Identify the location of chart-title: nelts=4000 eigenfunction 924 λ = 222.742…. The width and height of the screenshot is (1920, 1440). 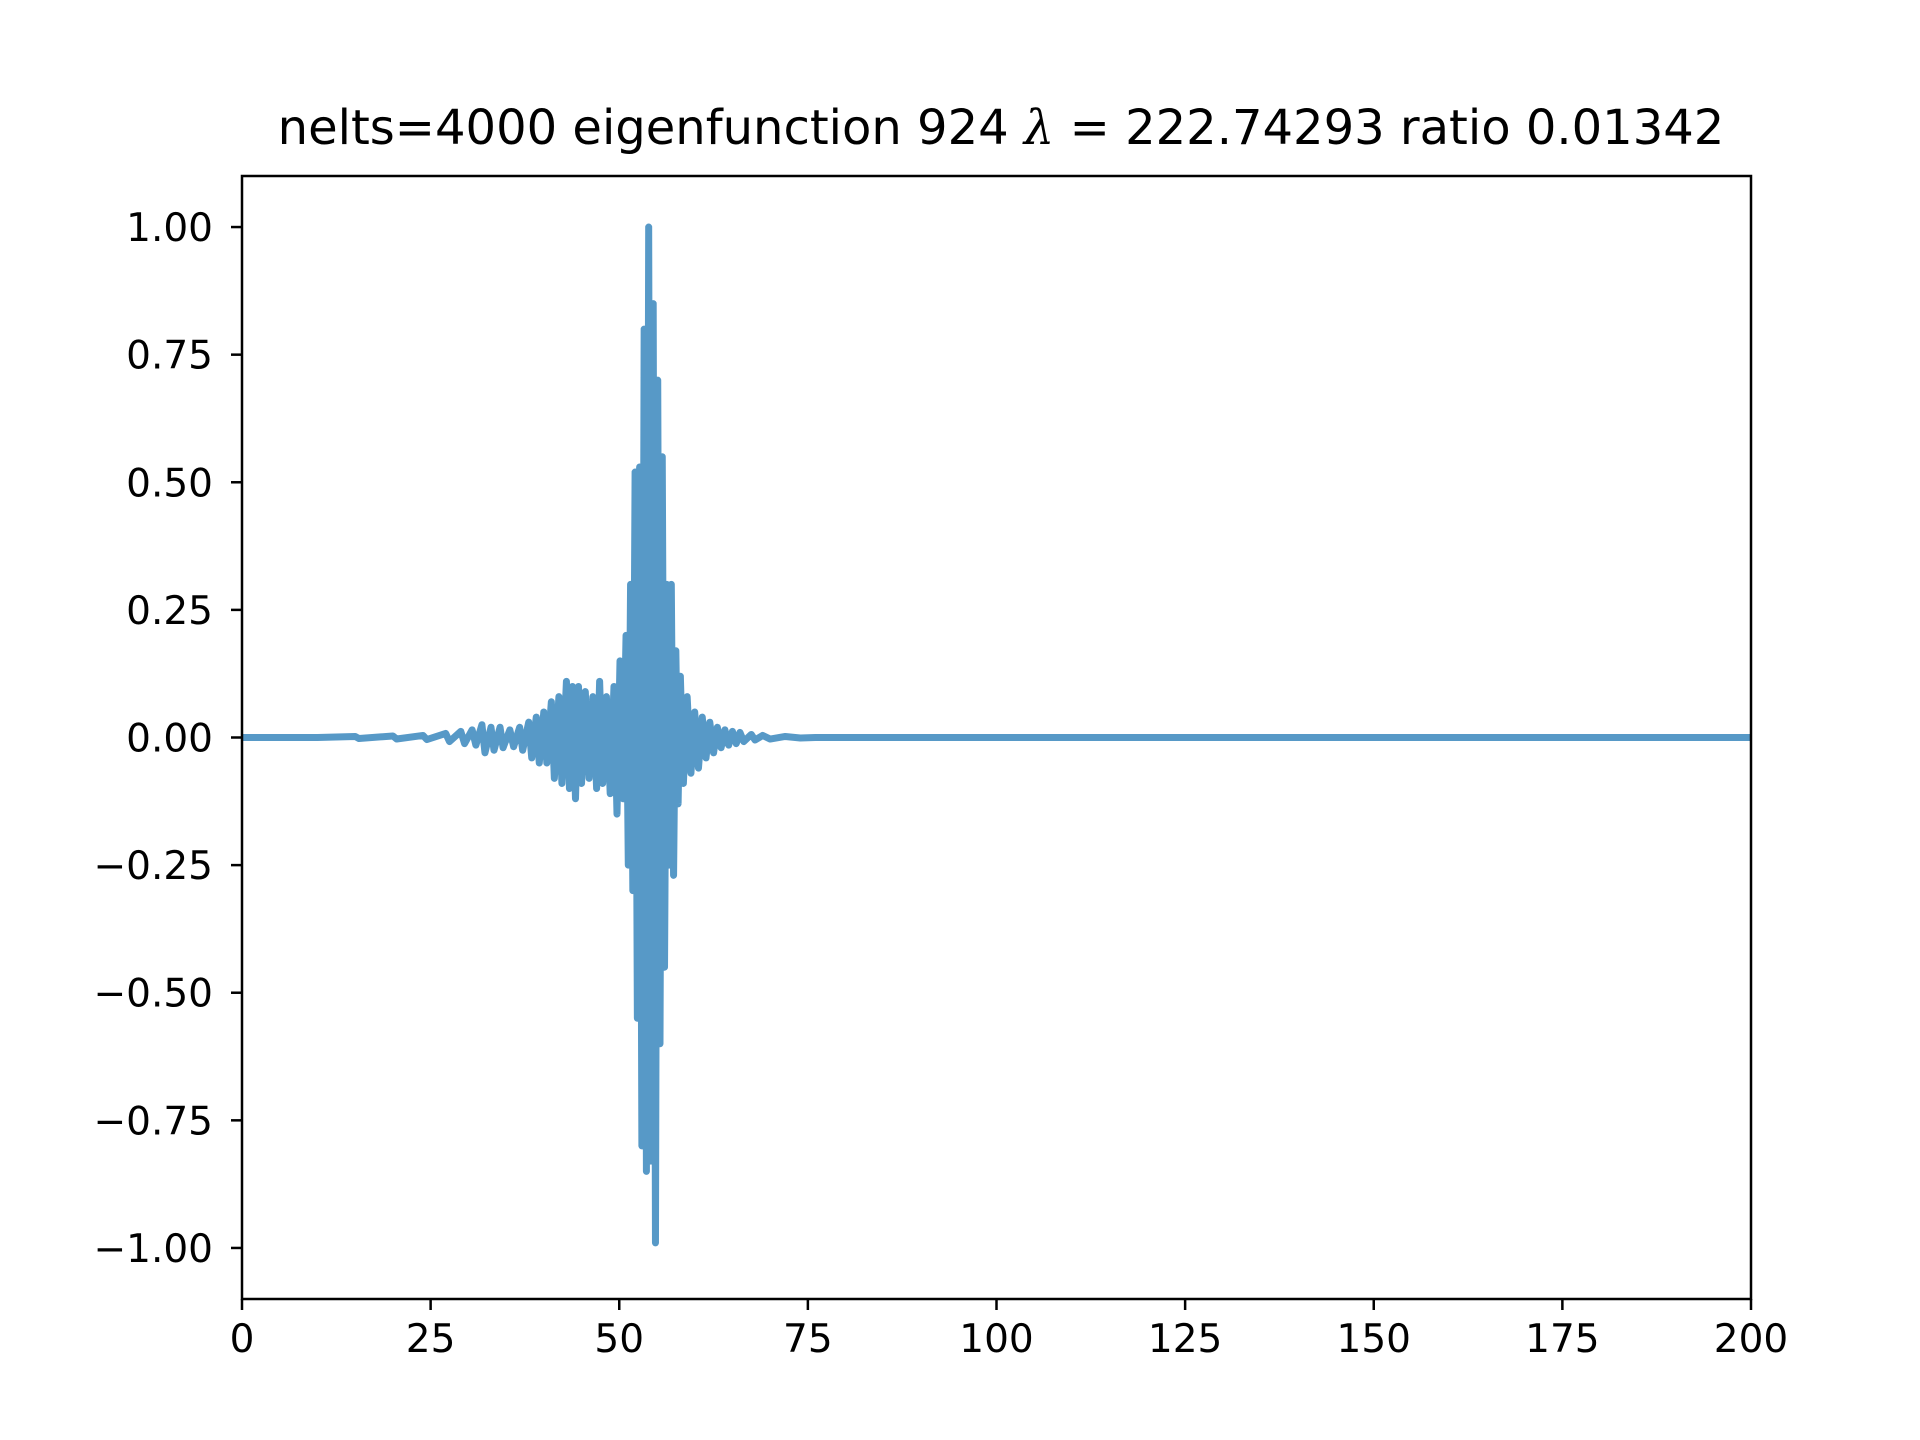
(1001, 128).